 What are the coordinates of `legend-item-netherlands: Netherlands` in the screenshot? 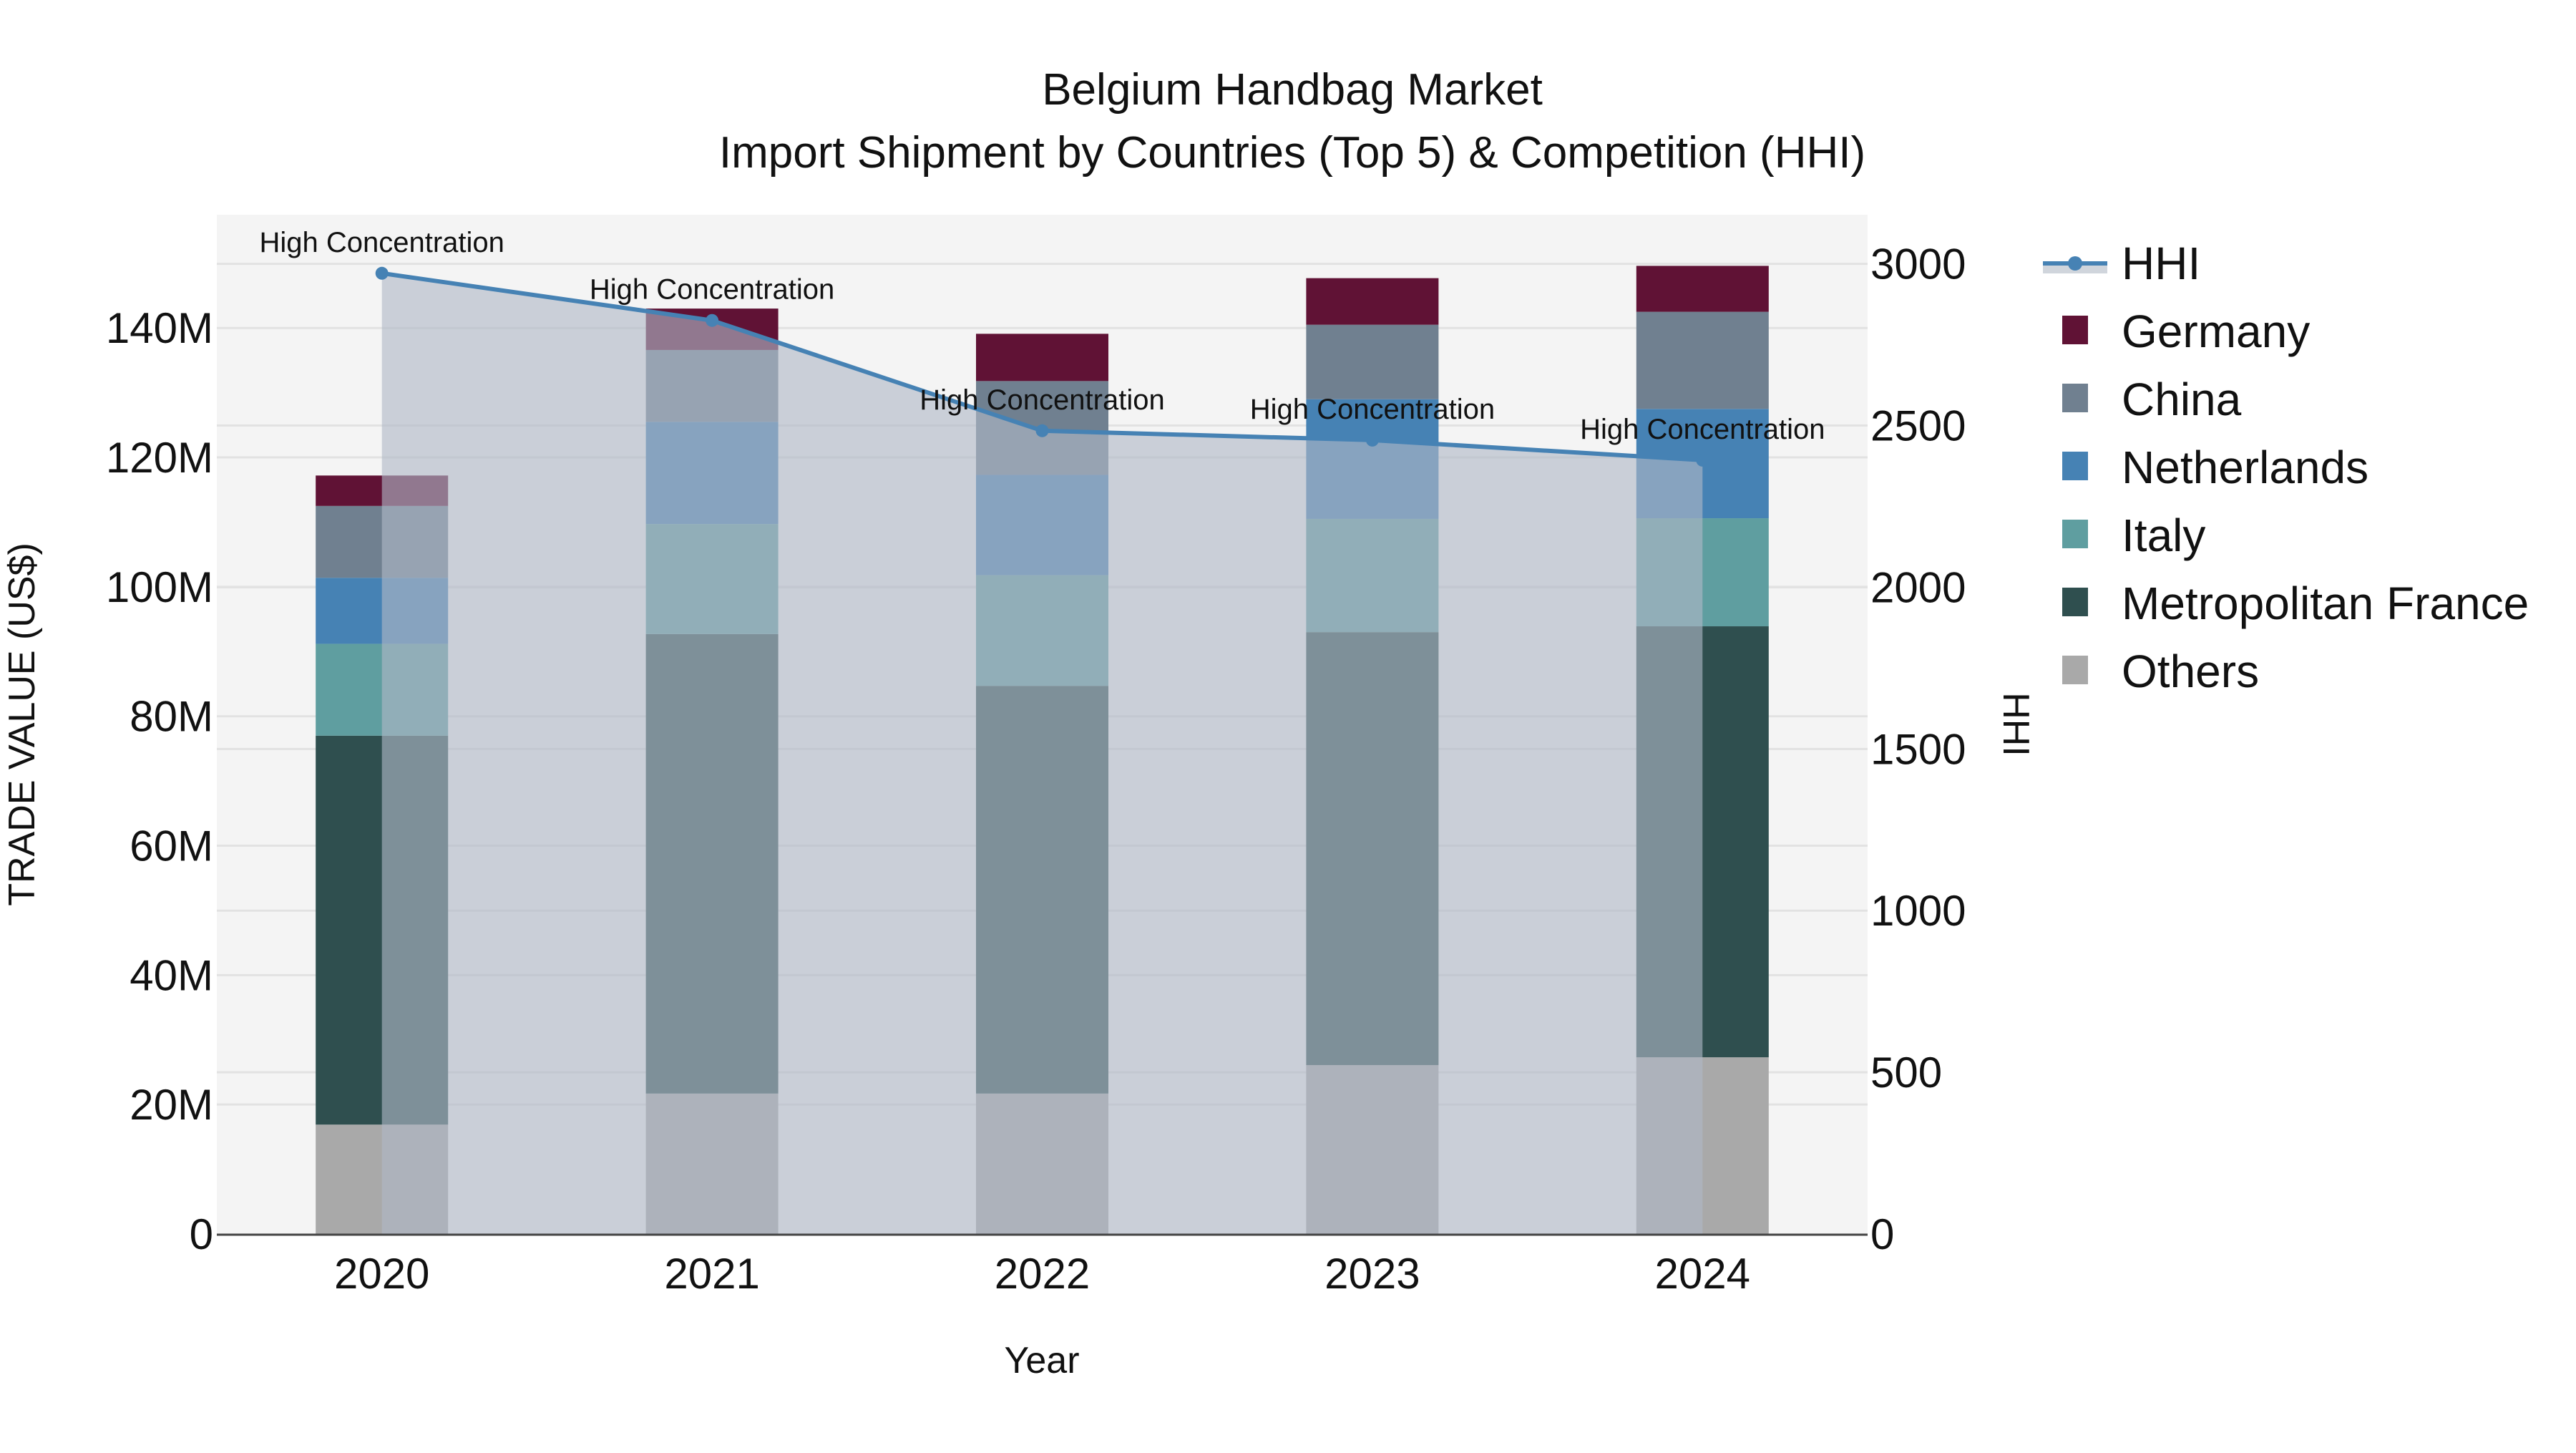 It's located at (2215, 467).